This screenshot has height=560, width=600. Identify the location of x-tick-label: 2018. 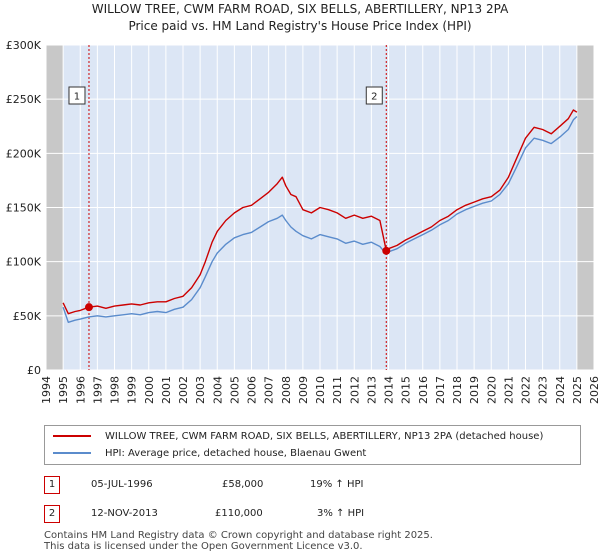
(457, 390).